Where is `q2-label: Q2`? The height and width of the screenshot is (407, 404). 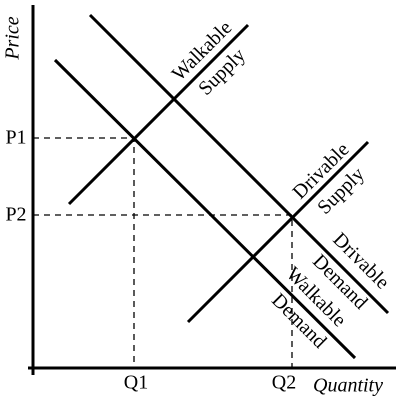
q2-label: Q2 is located at coordinates (284, 383).